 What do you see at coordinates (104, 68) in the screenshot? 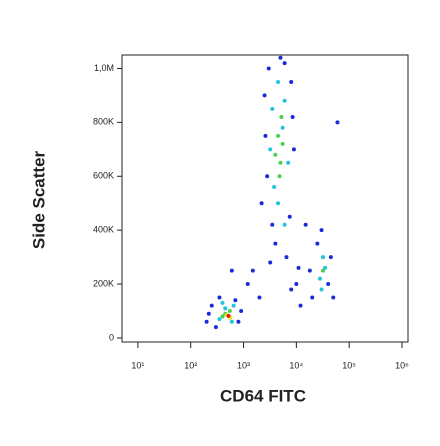
I see `y-tick-label: 1,0M` at bounding box center [104, 68].